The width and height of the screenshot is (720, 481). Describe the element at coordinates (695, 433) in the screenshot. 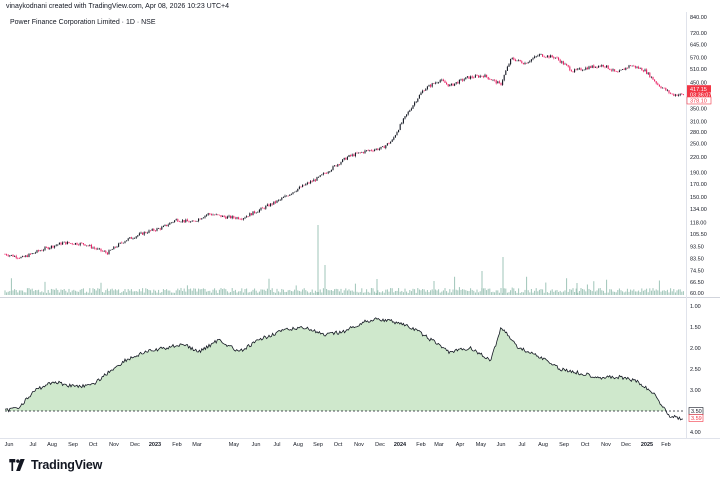

I see `indicator-tick-label: 4.00` at that location.